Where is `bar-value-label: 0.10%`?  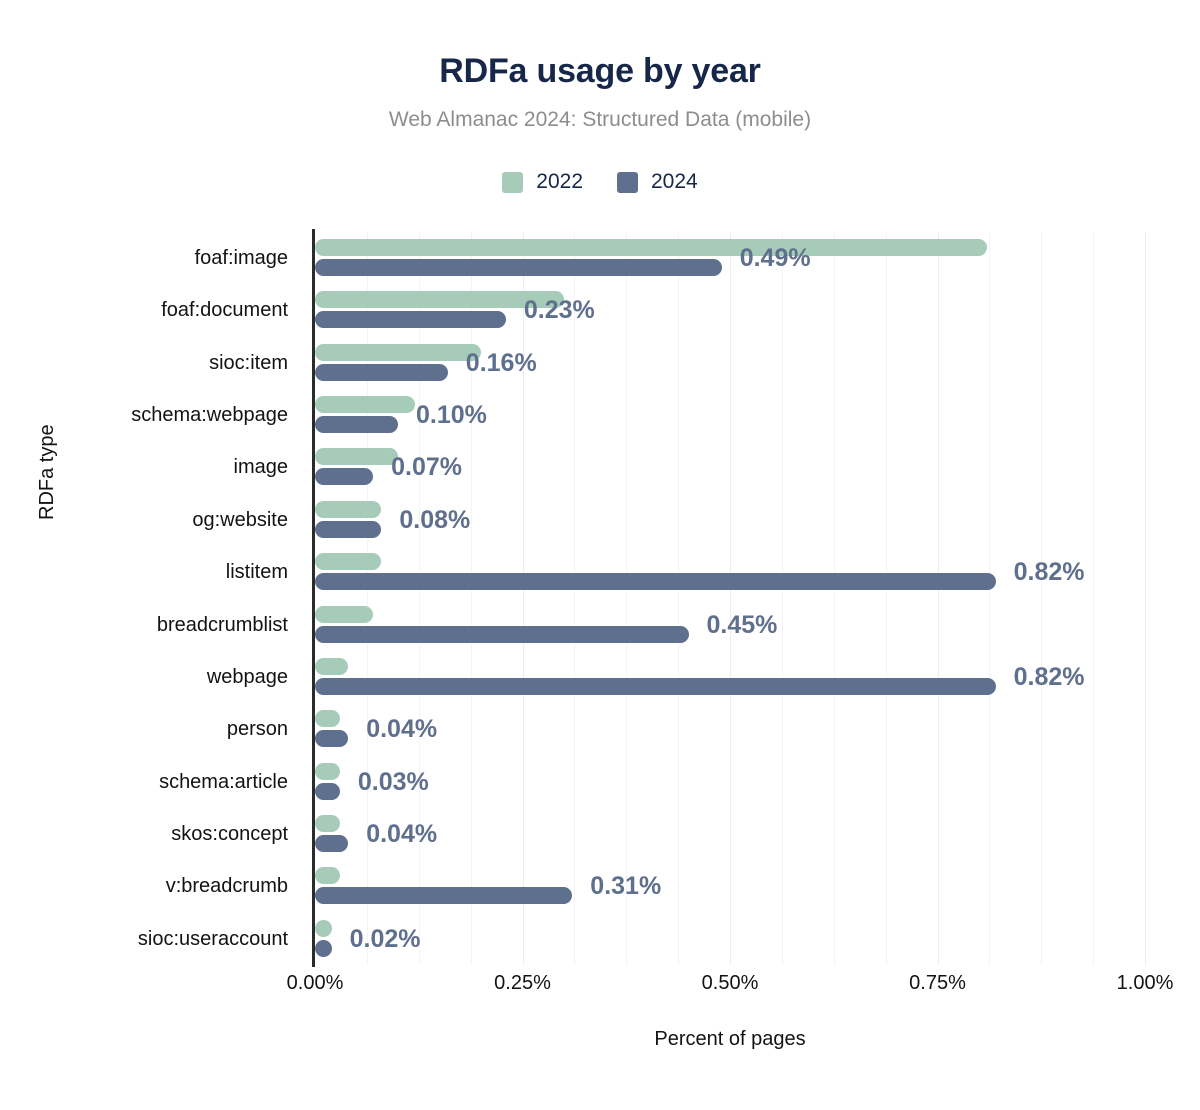 bar-value-label: 0.10% is located at coordinates (451, 415).